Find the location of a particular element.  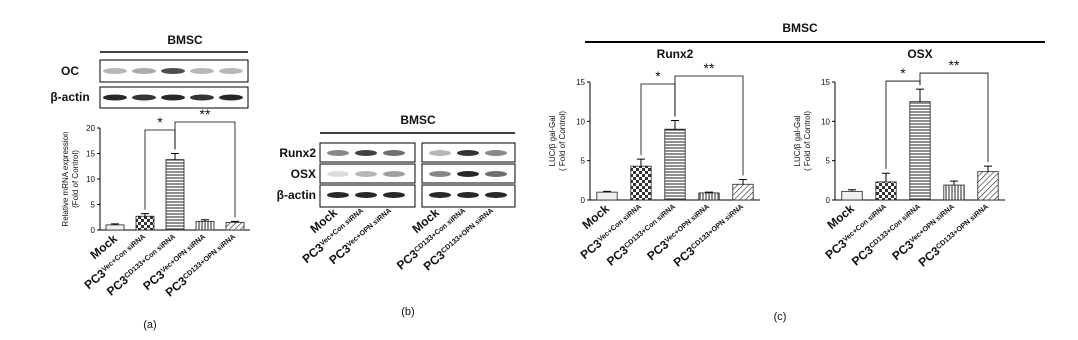

panel-label: (a) is located at coordinates (149, 325).